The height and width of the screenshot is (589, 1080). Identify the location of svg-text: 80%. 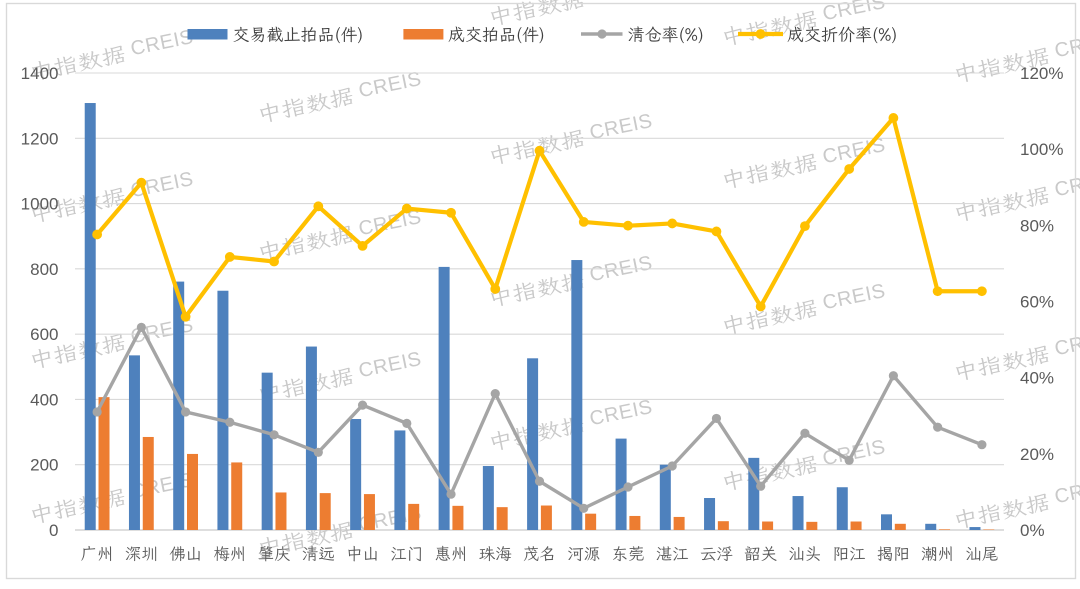
(1037, 225).